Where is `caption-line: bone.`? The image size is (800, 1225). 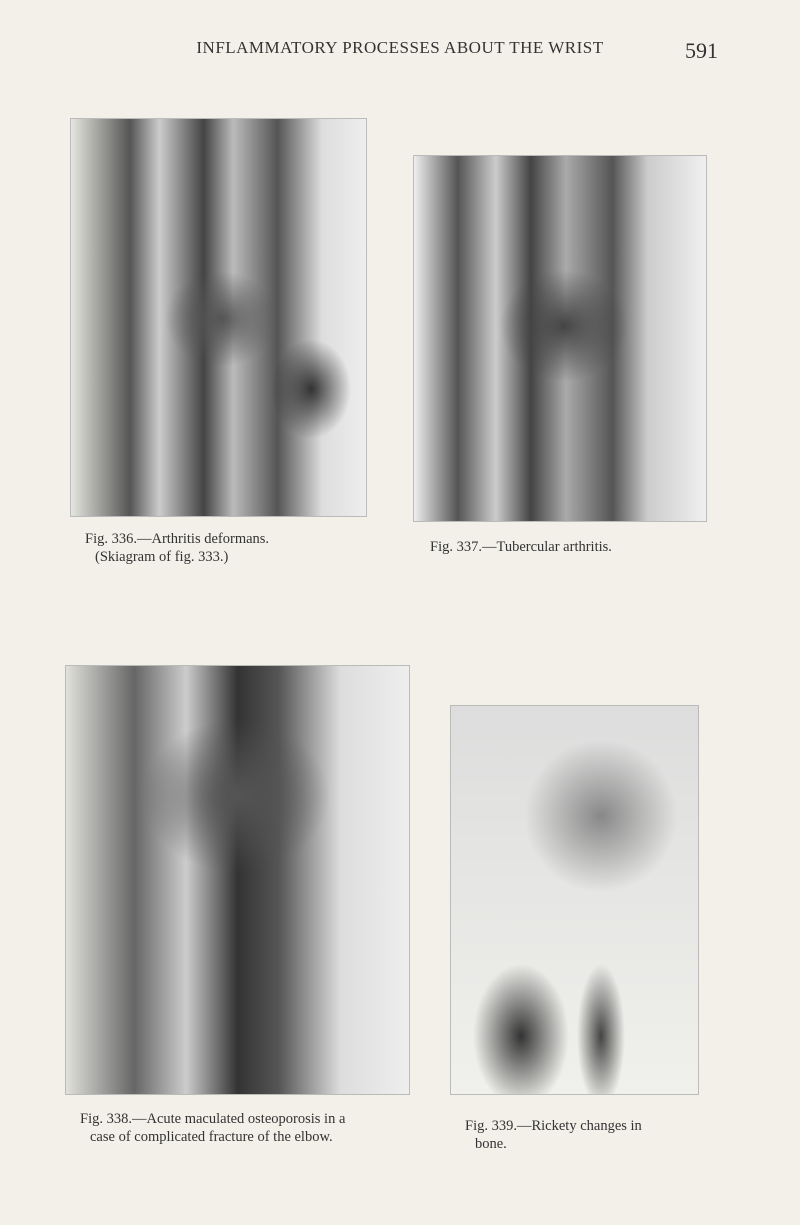
caption-line: bone. is located at coordinates (491, 1144).